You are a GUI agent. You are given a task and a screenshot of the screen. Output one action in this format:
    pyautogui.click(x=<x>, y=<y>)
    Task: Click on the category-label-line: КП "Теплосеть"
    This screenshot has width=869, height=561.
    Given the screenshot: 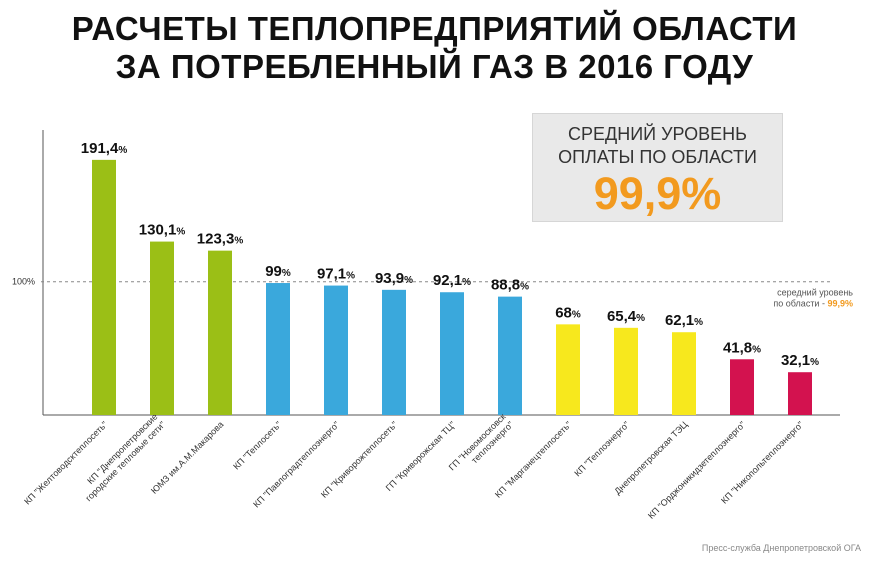 What is the action you would take?
    pyautogui.click(x=257, y=445)
    